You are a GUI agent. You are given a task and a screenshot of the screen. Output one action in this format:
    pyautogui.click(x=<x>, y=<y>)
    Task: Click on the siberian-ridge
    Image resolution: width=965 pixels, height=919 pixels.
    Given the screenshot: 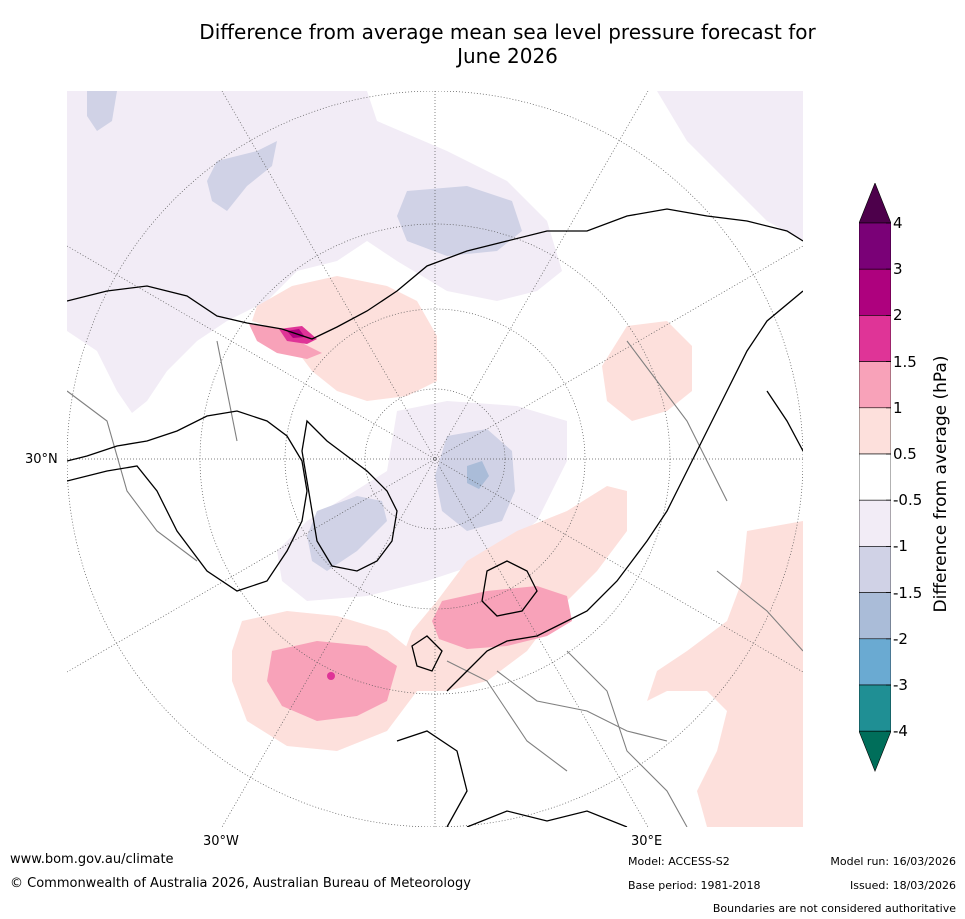 What is the action you would take?
    pyautogui.click(x=647, y=371)
    